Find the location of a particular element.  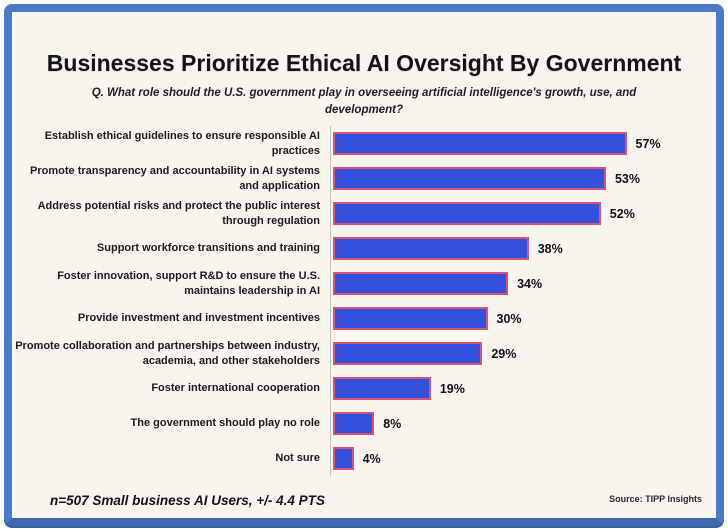

bar-row: Not sure 4% is located at coordinates (364, 458).